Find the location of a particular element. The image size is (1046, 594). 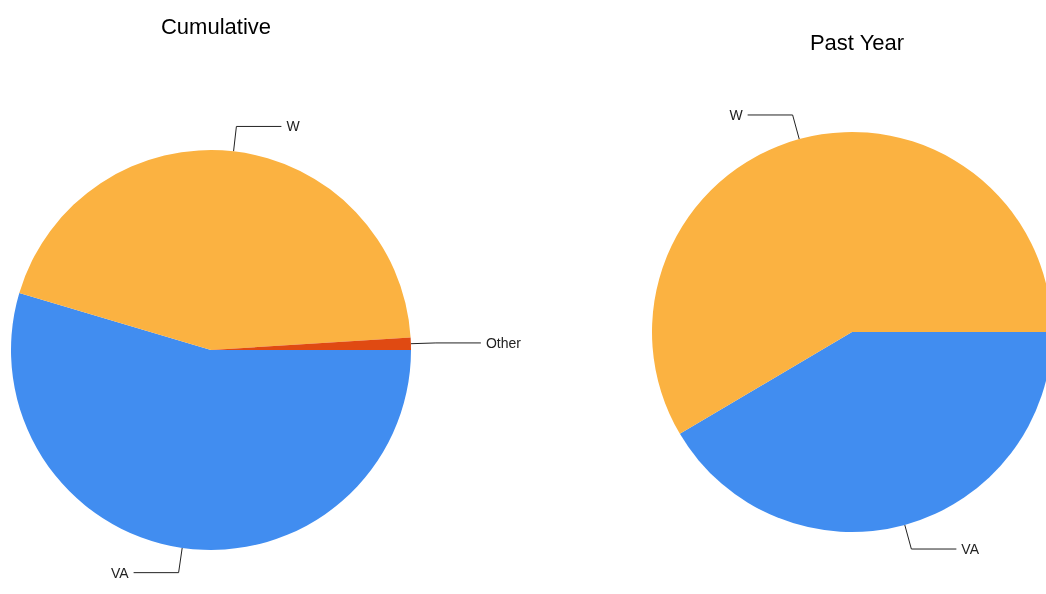

chart-title: Past Year is located at coordinates (857, 42).